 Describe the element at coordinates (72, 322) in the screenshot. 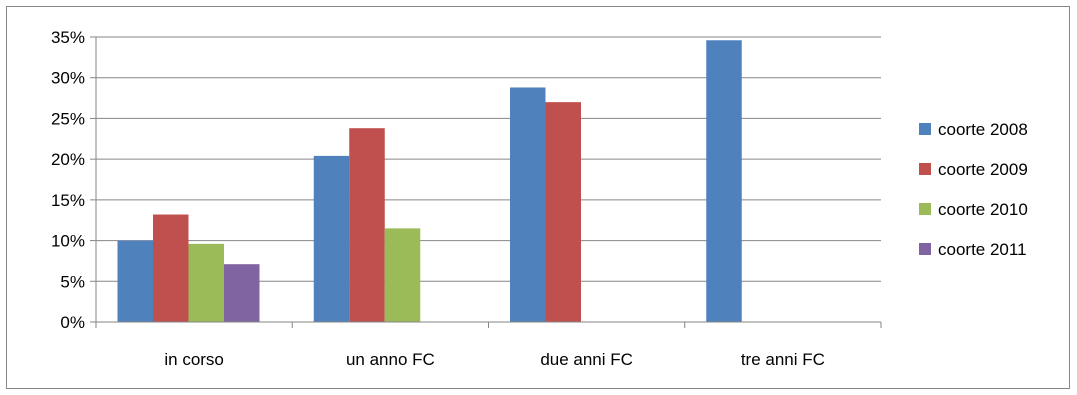

I see `y-tick-label: 0%` at that location.